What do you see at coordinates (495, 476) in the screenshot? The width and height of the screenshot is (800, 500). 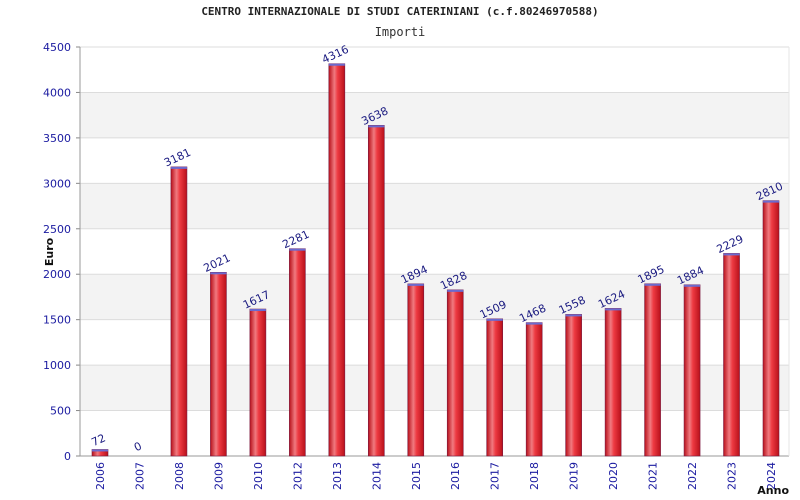 I see `x-tick-label: 2017` at bounding box center [495, 476].